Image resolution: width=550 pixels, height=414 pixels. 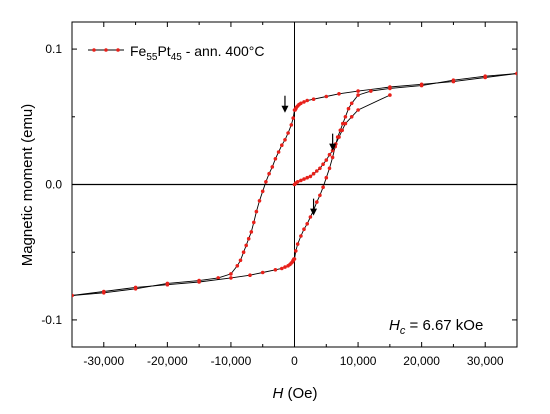 What do you see at coordinates (436, 327) in the screenshot?
I see `coercivity-annotation: Hc = 6.67 kOe` at bounding box center [436, 327].